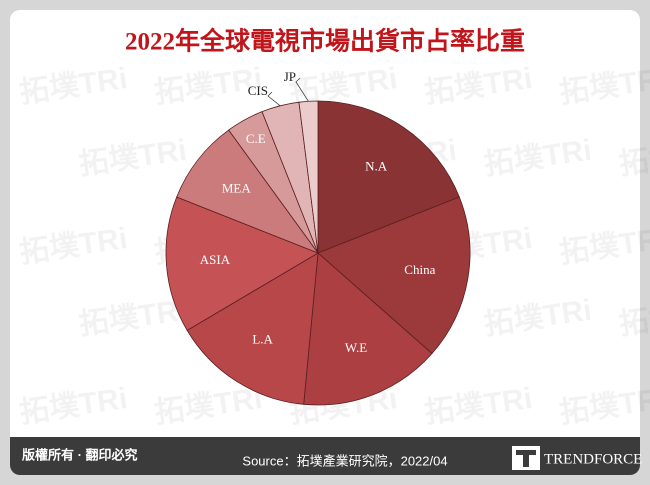 The image size is (650, 485). I want to click on slice-label: CIS, so click(258, 90).